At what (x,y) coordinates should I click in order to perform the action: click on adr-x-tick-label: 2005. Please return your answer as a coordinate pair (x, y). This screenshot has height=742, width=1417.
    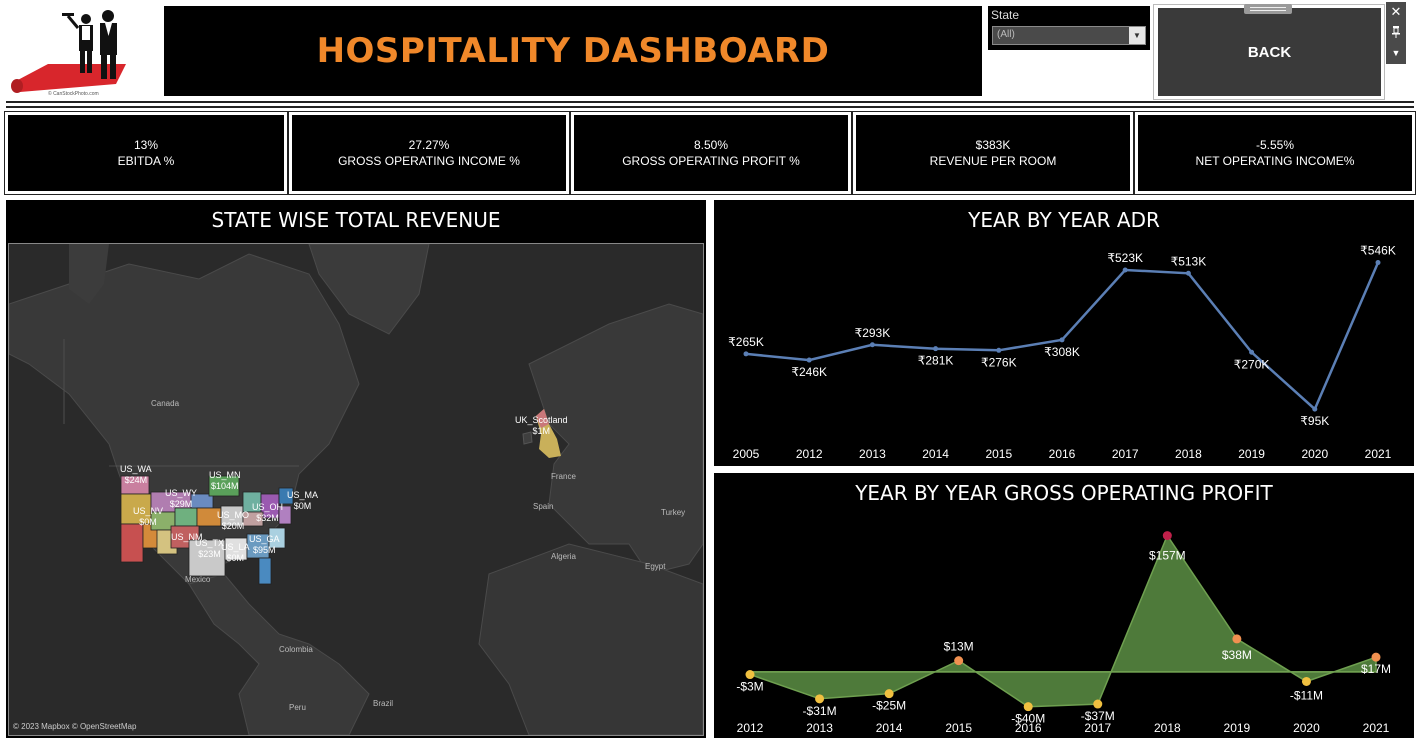
    Looking at the image, I should click on (746, 454).